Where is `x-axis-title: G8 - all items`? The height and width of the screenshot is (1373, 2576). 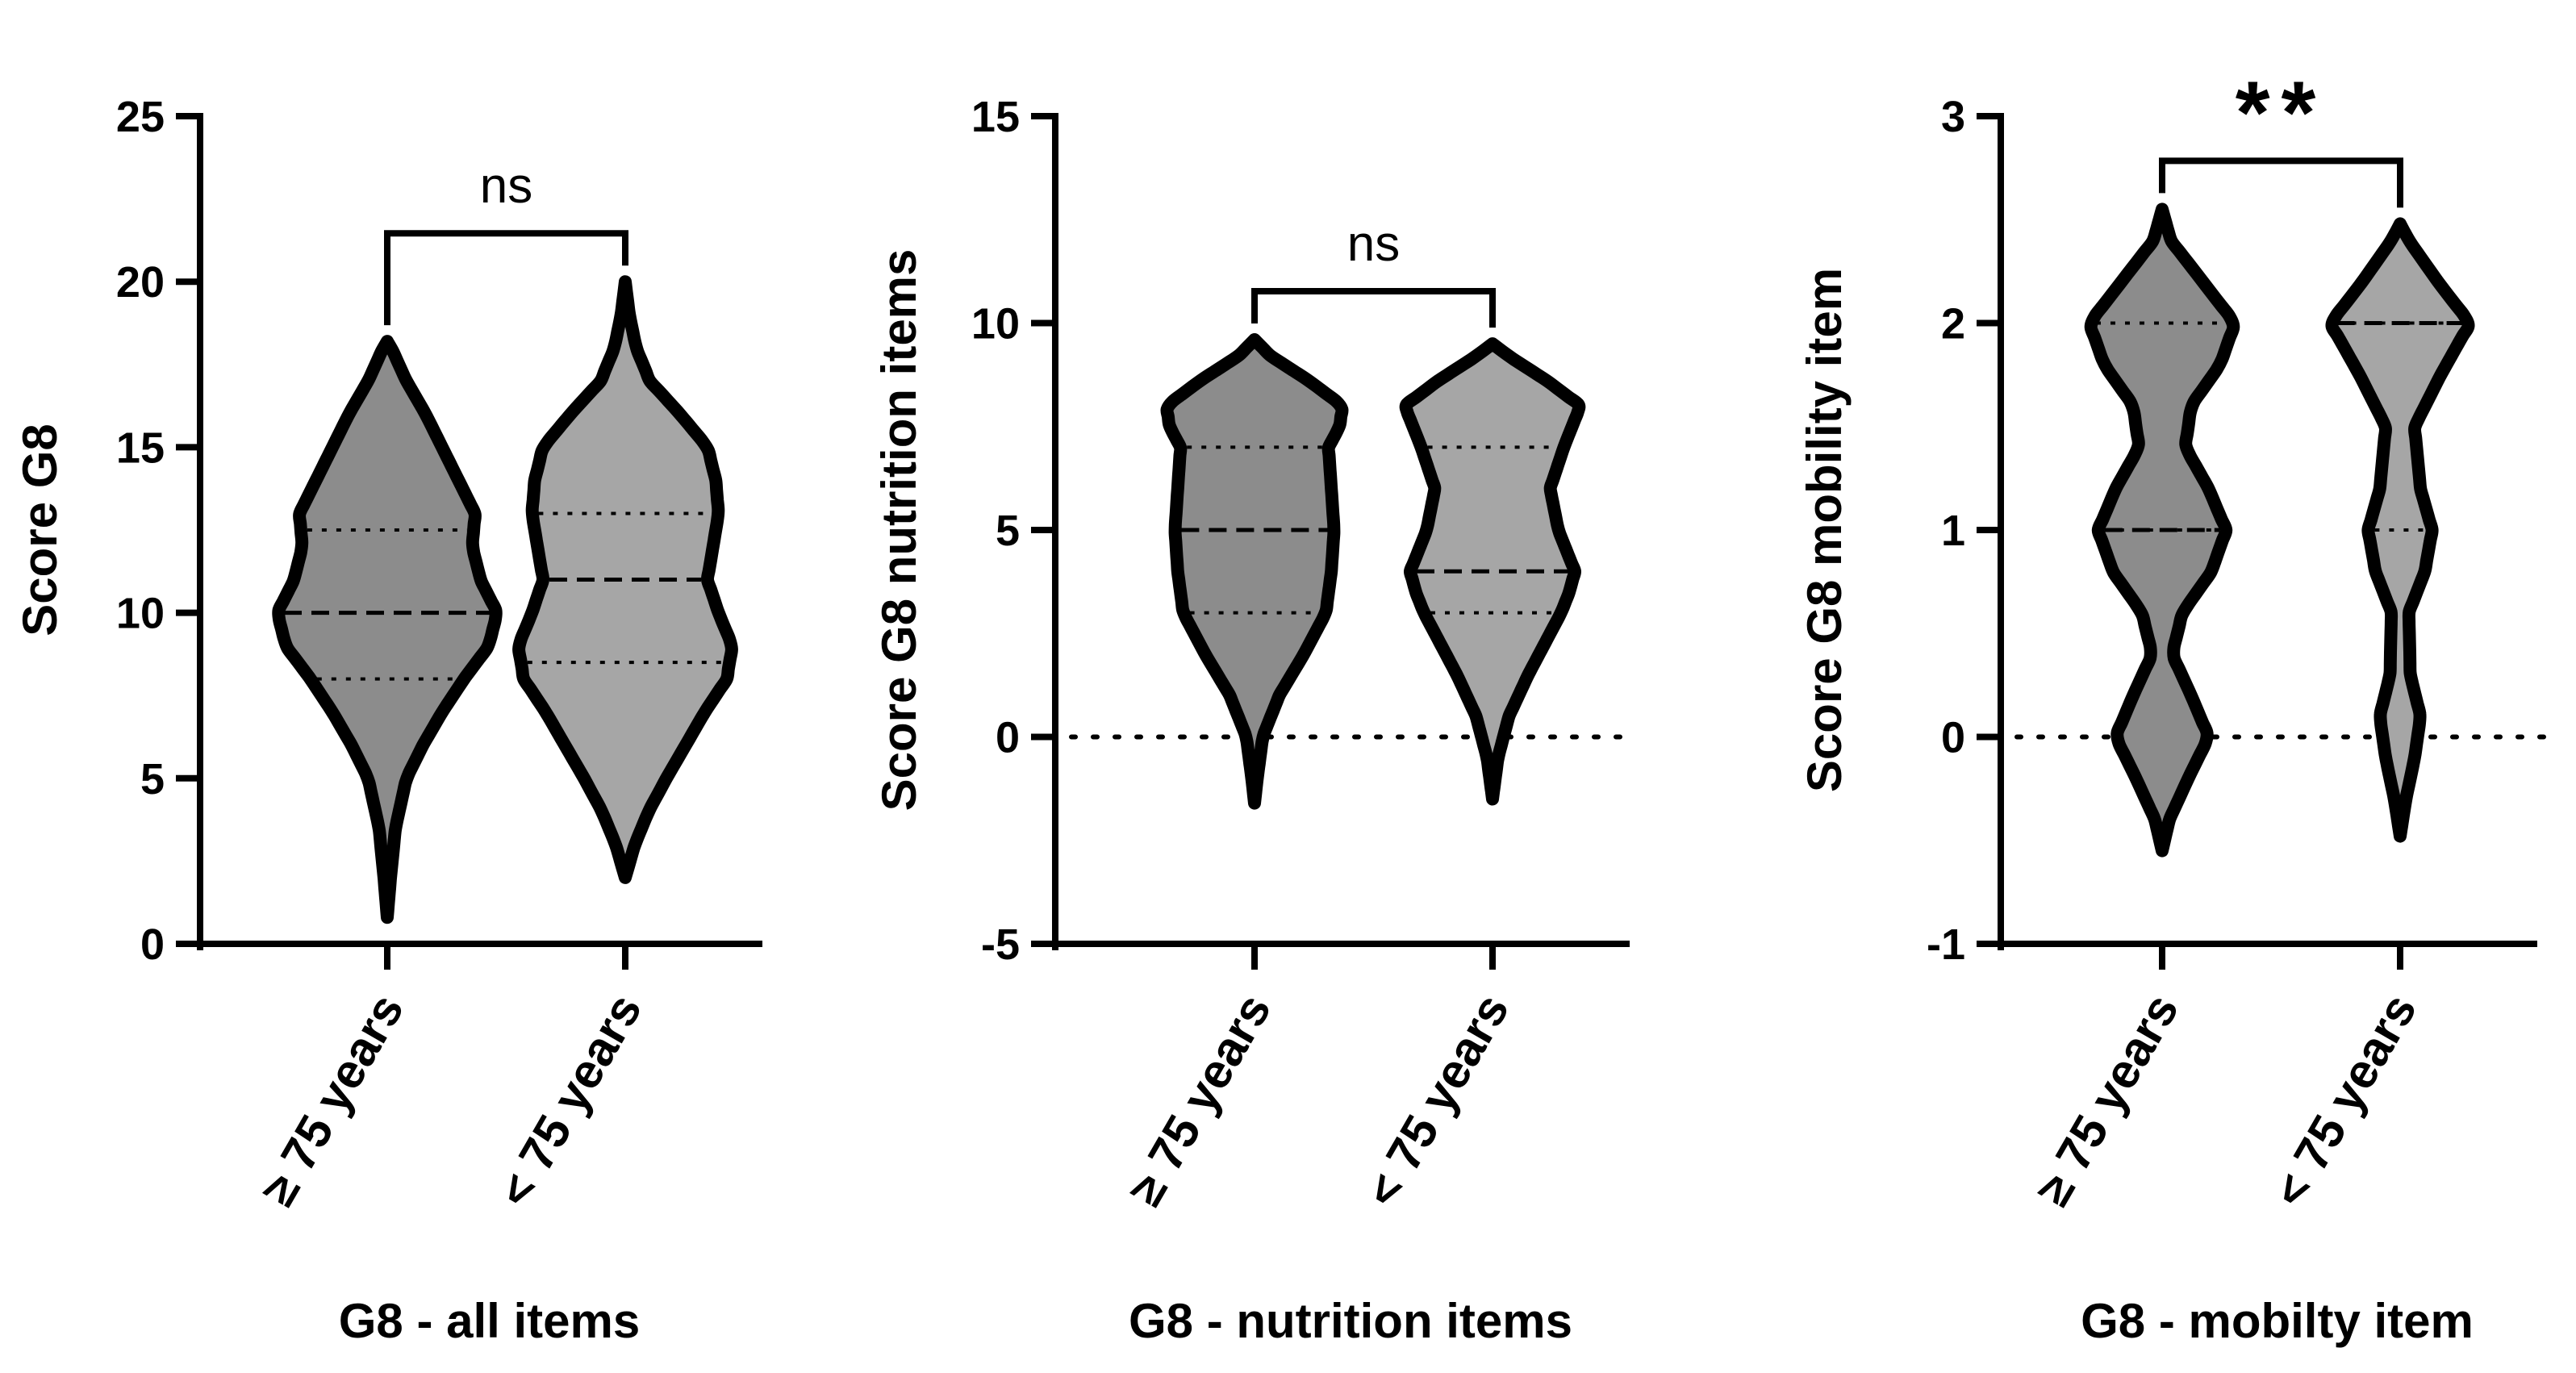
x-axis-title: G8 - all items is located at coordinates (489, 1321).